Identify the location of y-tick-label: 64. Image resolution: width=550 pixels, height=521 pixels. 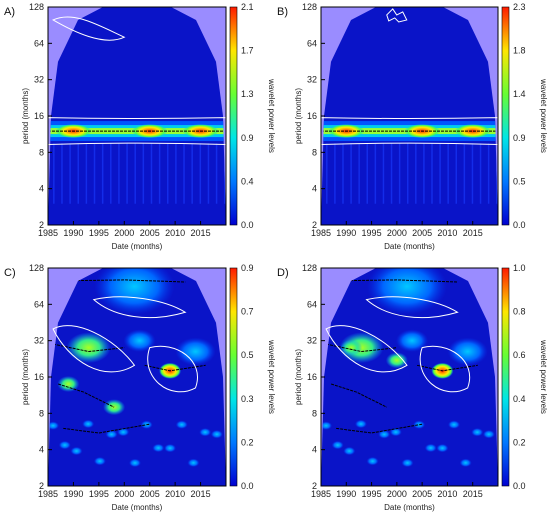
(312, 304).